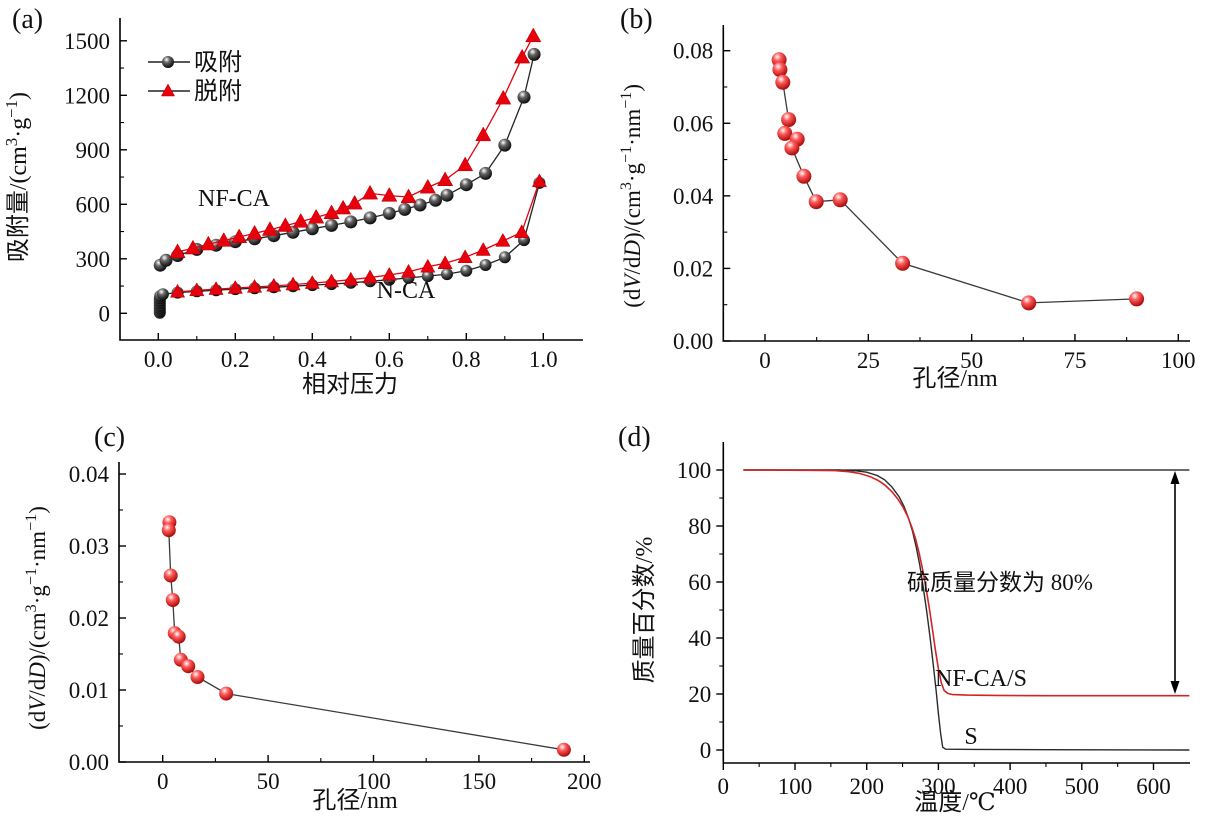  I want to click on panel-c-xtick: 100, so click(373, 781).